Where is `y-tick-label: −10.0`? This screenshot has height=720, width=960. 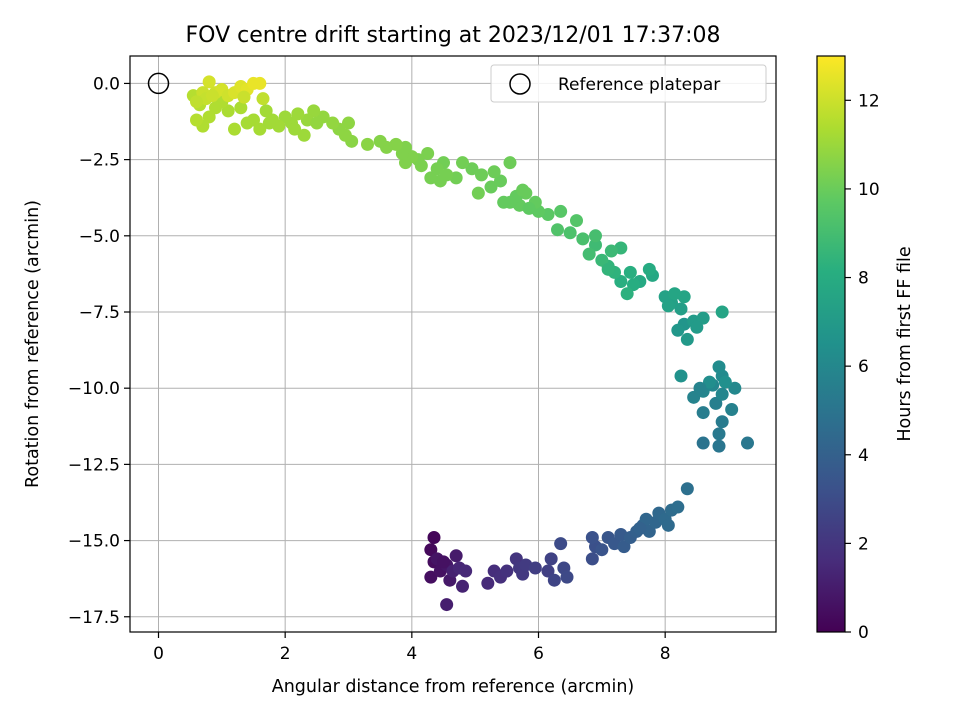 y-tick-label: −10.0 is located at coordinates (94, 389).